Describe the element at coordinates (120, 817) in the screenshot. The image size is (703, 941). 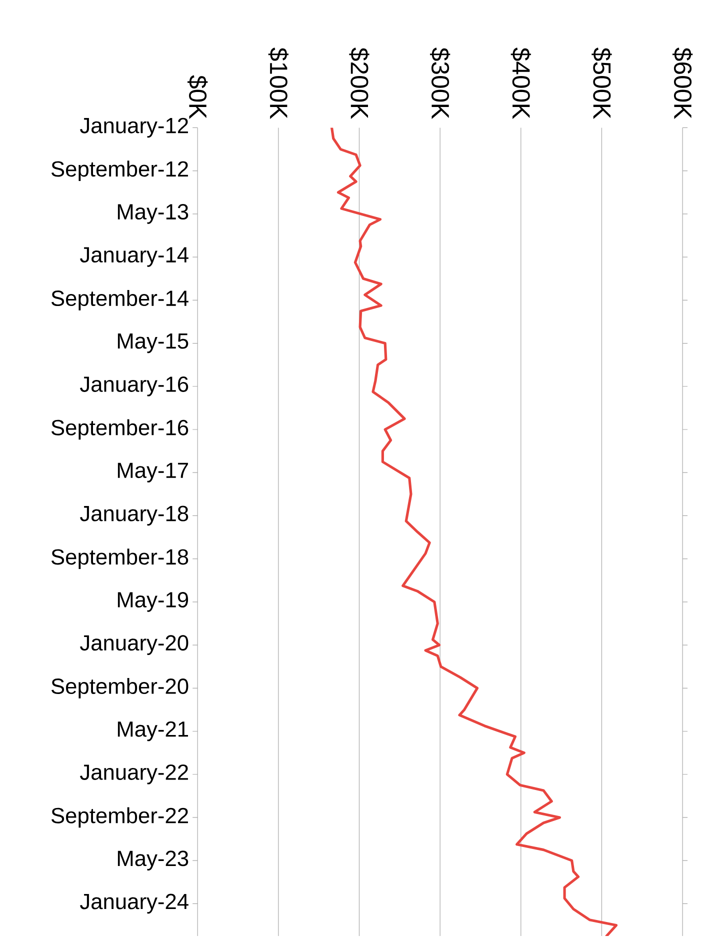
I see `y-tick-label: September-22` at that location.